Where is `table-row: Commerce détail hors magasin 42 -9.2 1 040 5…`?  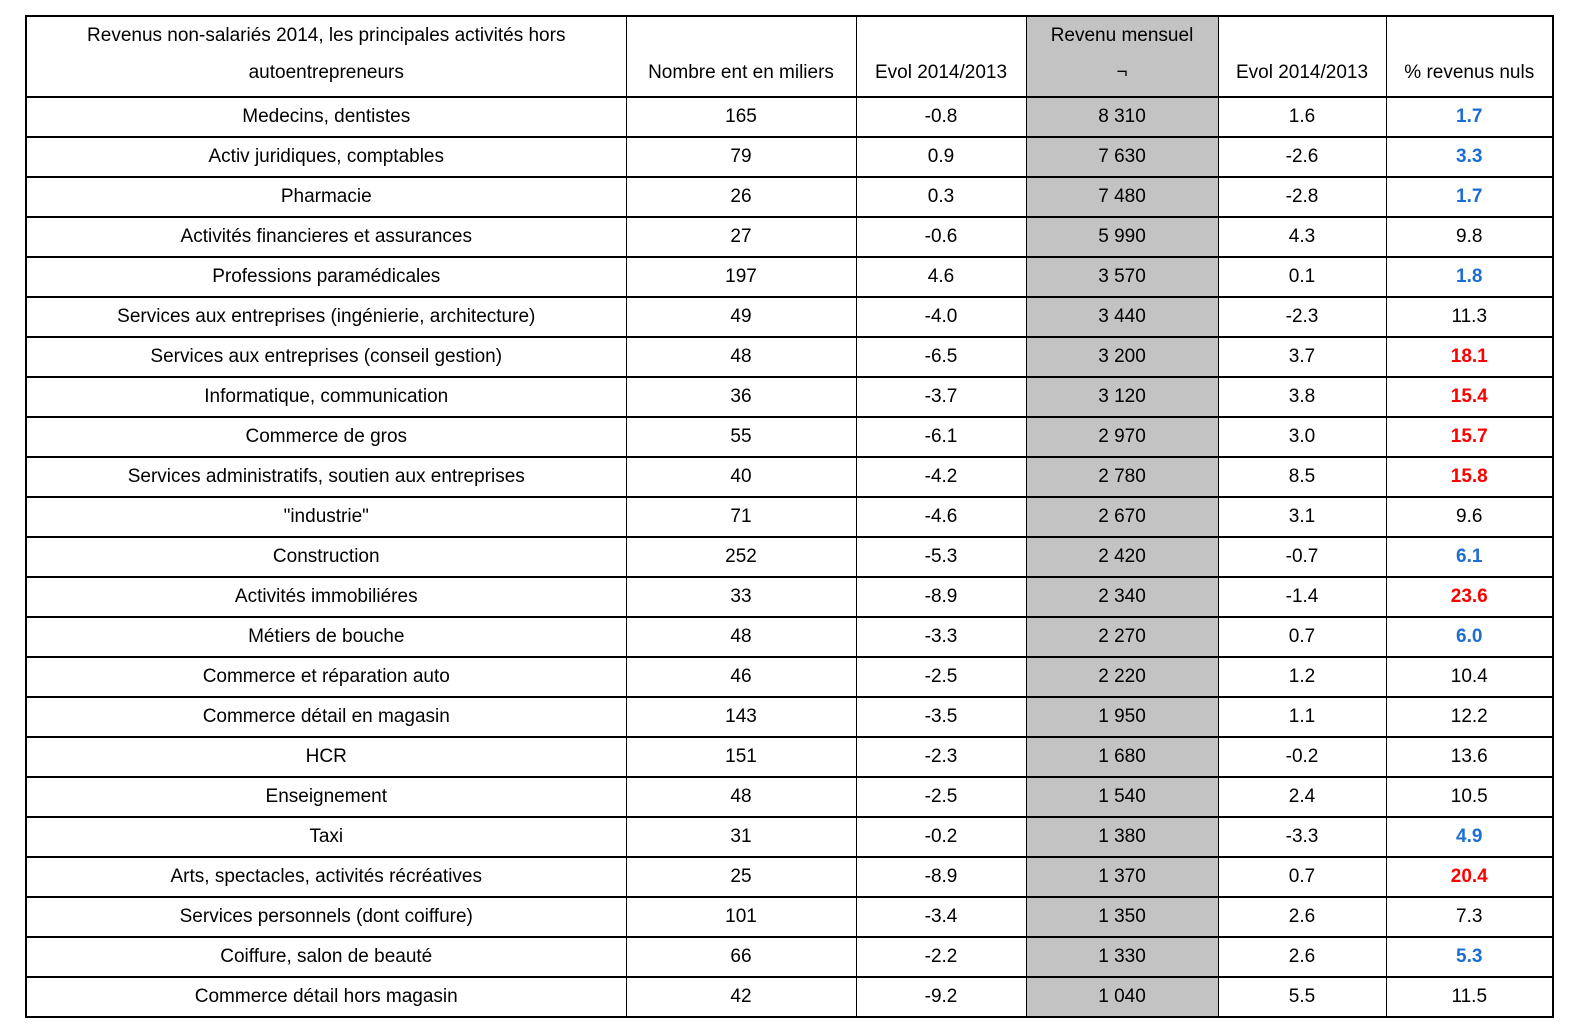
table-row: Commerce détail hors magasin 42 -9.2 1 040 5… is located at coordinates (789, 997).